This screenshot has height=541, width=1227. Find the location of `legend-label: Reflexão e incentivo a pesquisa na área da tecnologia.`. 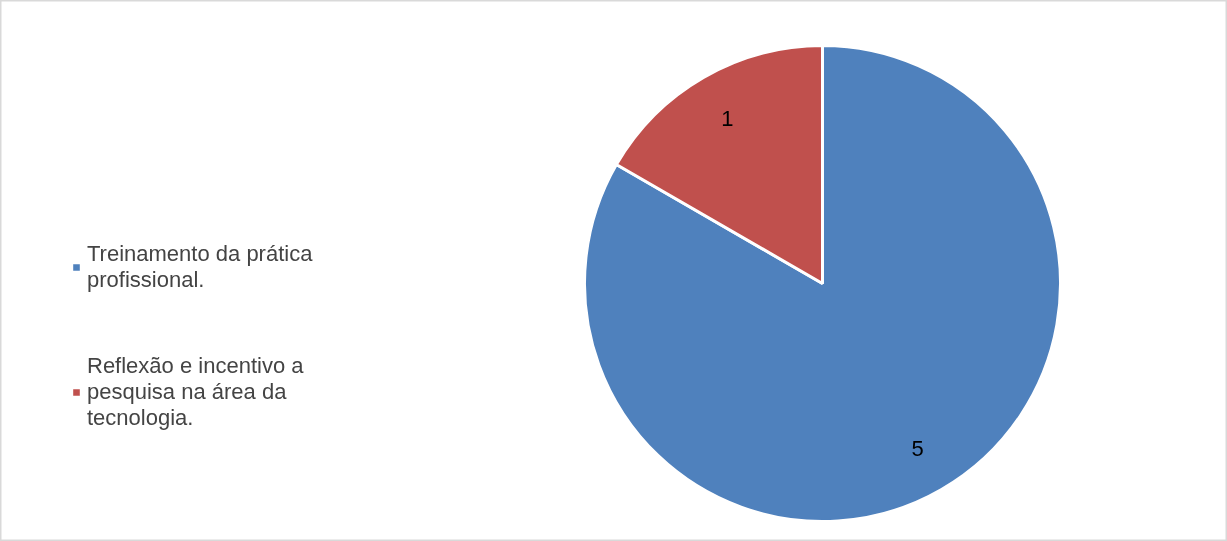

legend-label: Reflexão e incentivo a pesquisa na área da tecnologia. is located at coordinates (195, 392).